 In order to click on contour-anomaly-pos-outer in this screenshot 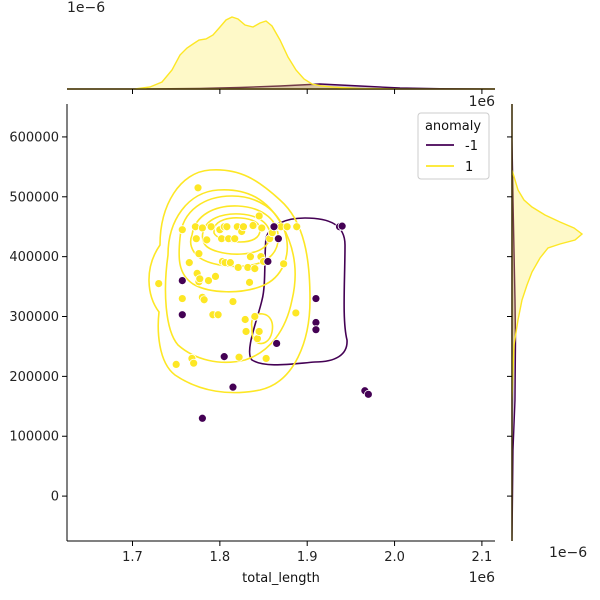, I will do `click(229, 281)`.